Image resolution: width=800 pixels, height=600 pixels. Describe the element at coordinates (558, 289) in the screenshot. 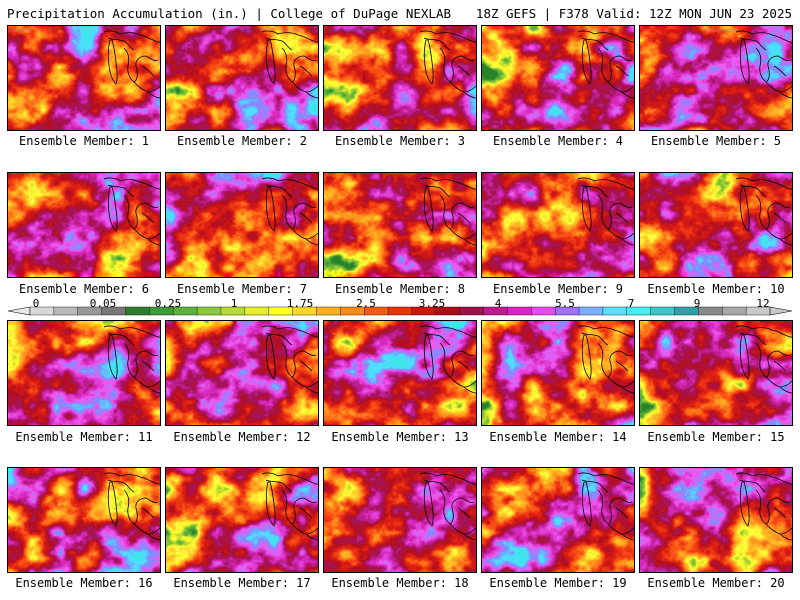

I see `member-caption: Ensemble Member: 9` at that location.